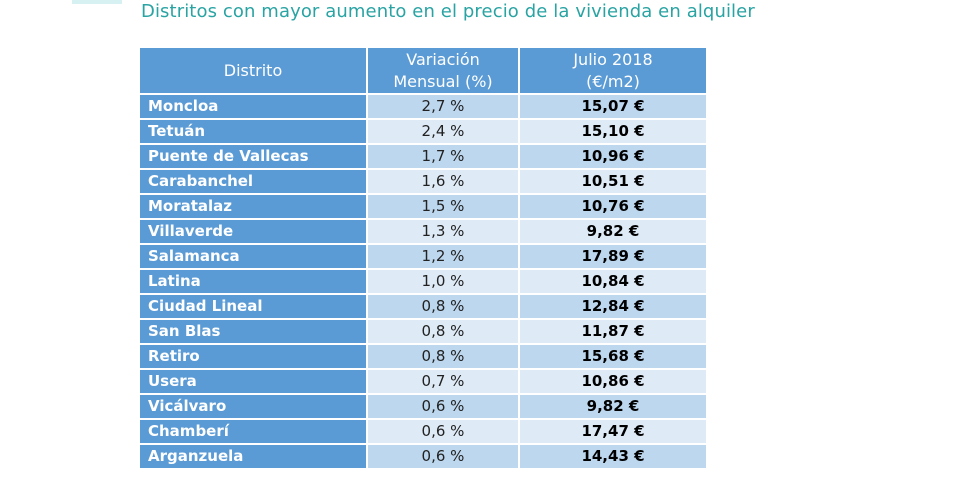 The height and width of the screenshot is (478, 980). I want to click on cell-variacion: 1,5 %, so click(443, 206).